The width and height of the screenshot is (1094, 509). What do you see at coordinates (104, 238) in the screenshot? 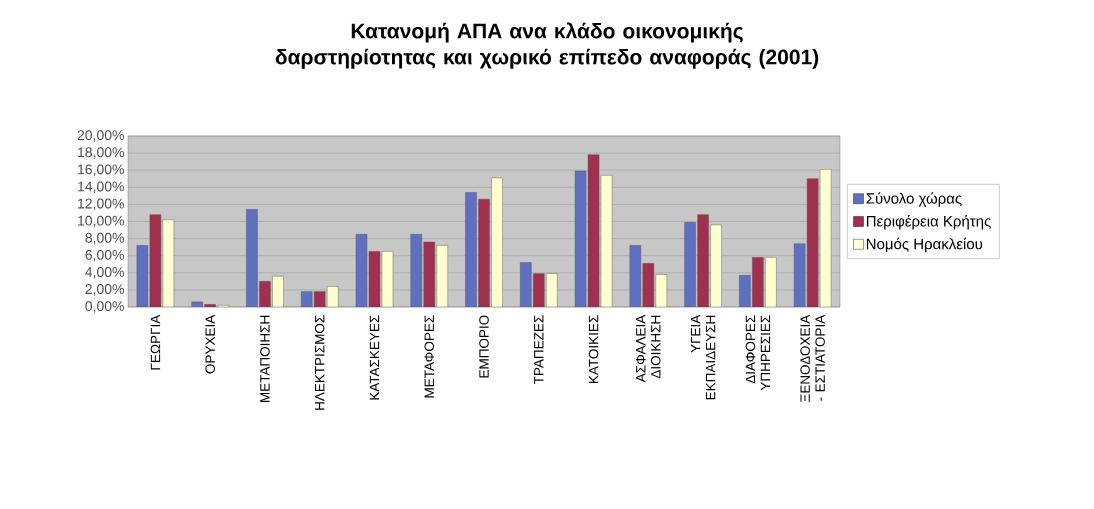
I see `y-tick-label: 8,00%` at bounding box center [104, 238].